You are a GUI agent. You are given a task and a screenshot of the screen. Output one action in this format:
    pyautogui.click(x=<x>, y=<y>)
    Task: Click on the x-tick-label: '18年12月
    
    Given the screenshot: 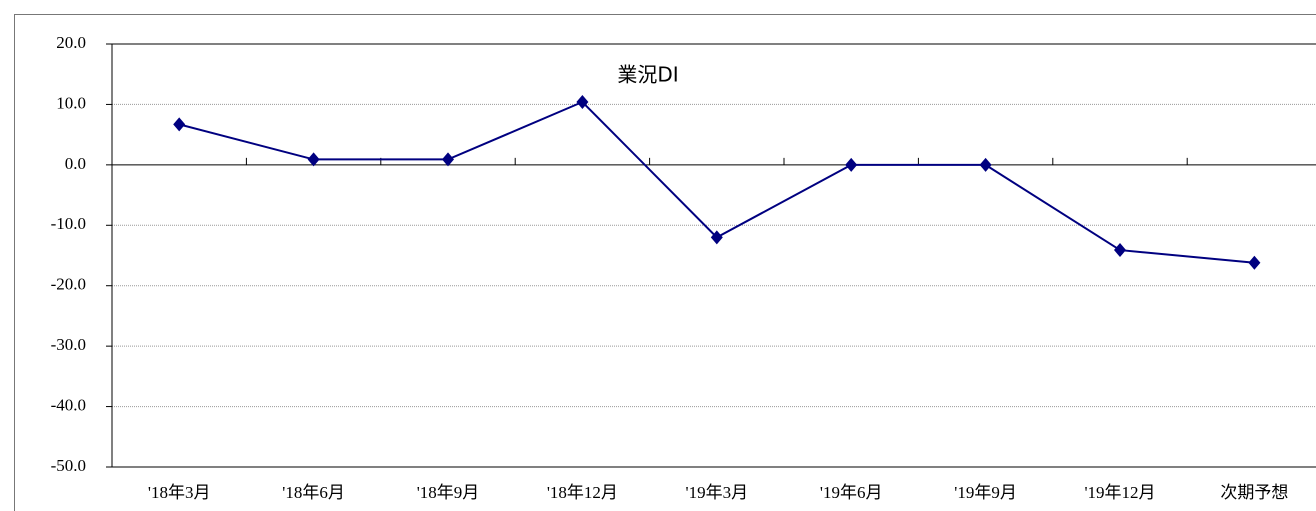 What is the action you would take?
    pyautogui.click(x=582, y=492)
    